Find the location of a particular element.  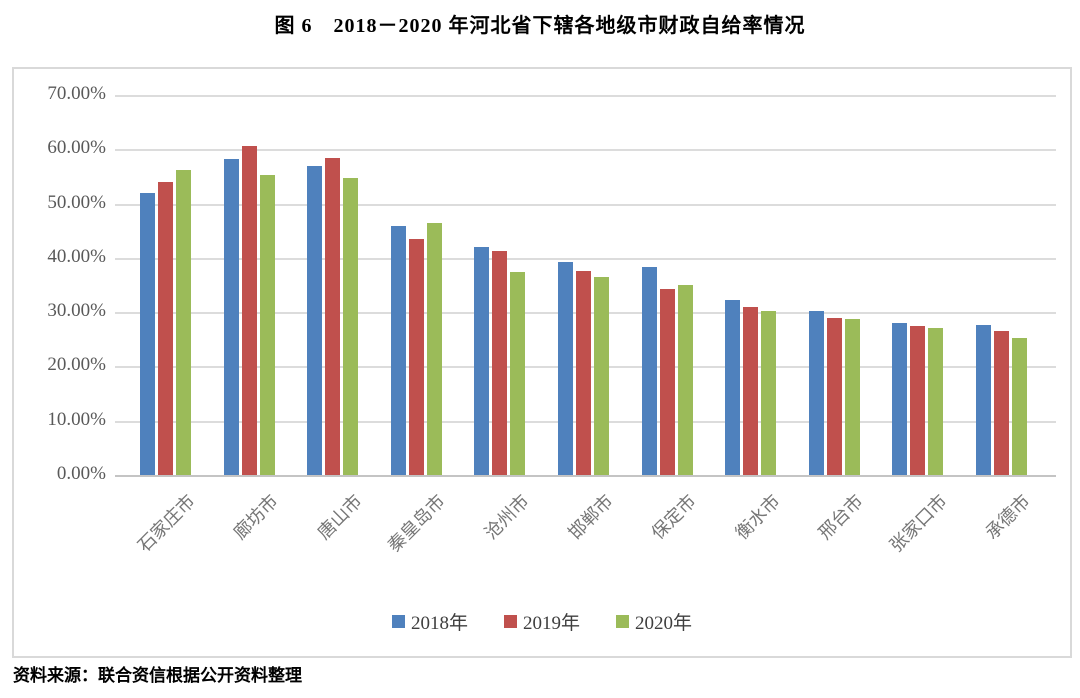

bar-series1-cat7 is located at coordinates (751, 390).